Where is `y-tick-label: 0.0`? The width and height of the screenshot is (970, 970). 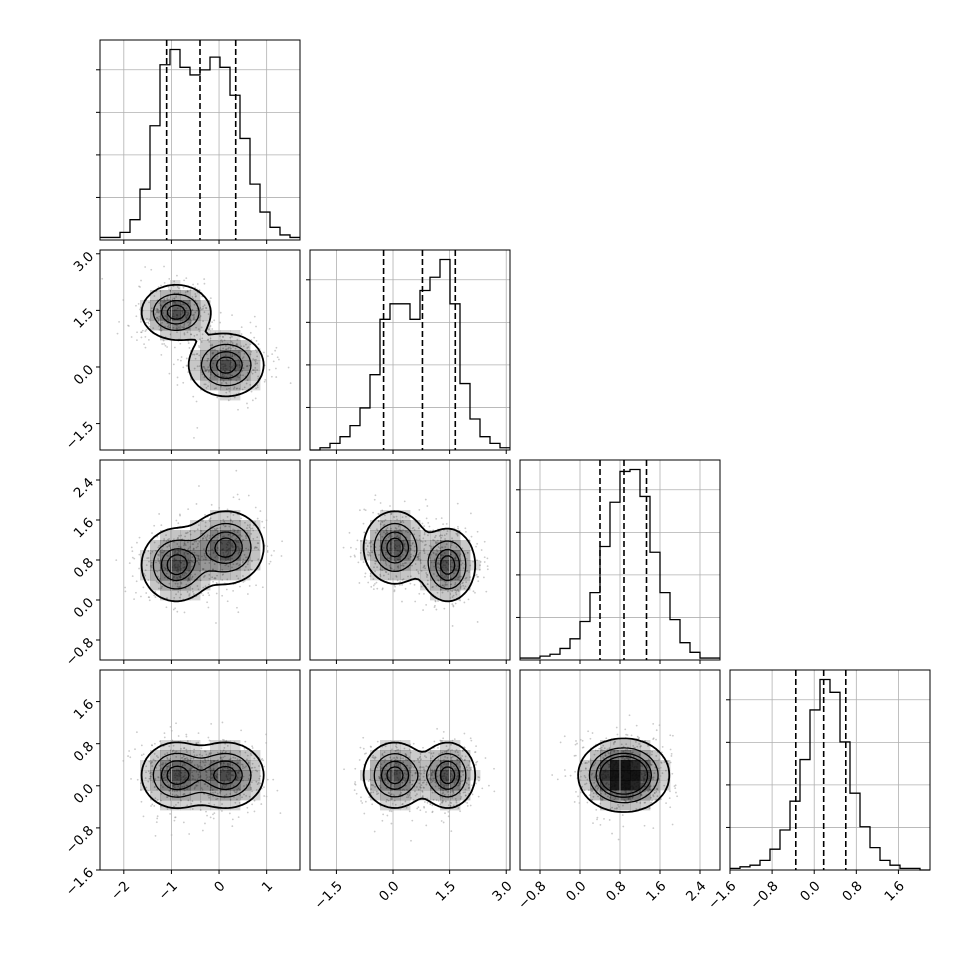
y-tick-label: 0.0 is located at coordinates (84, 608).